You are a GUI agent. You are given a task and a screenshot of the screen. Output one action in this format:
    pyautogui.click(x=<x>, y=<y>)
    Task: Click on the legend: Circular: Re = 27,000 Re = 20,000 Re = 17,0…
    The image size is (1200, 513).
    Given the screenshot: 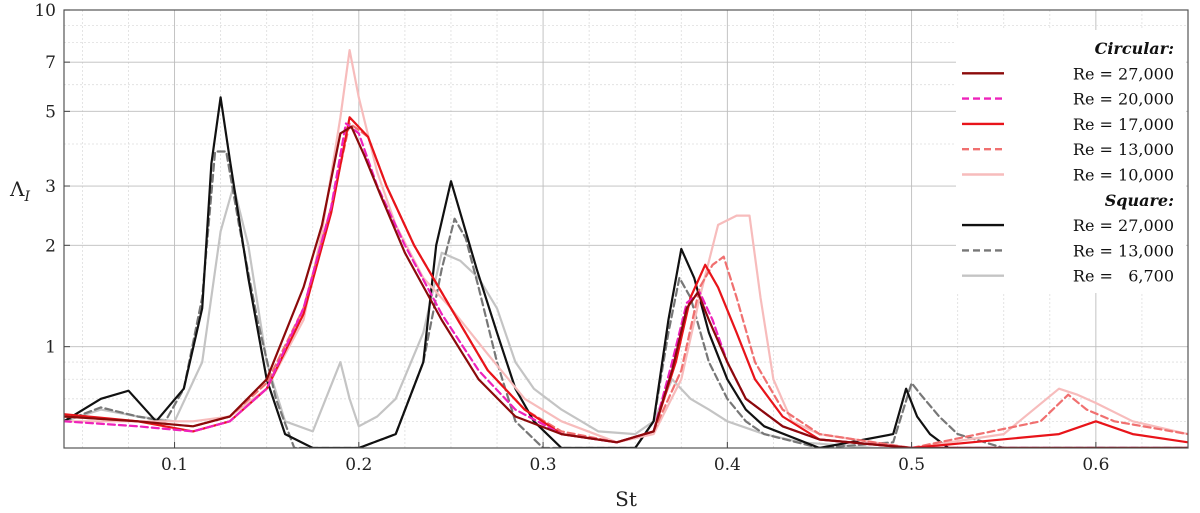 What is the action you would take?
    pyautogui.click(x=1071, y=161)
    